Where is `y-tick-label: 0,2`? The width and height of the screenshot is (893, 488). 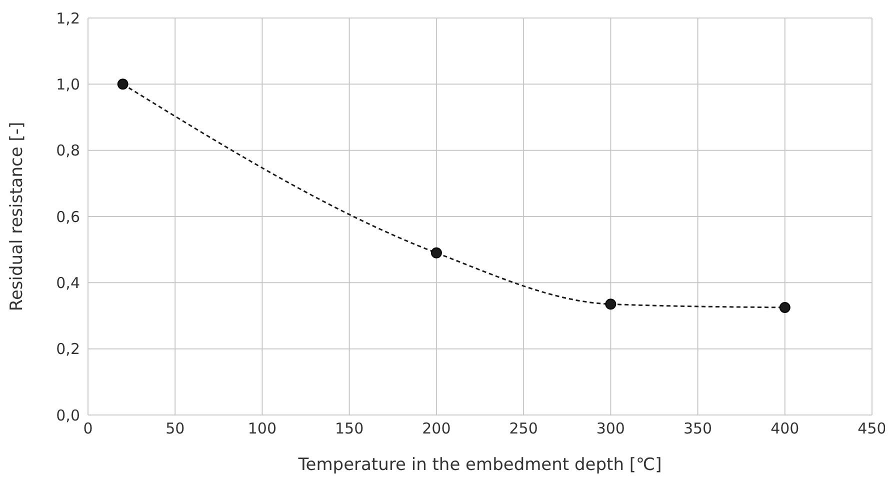
y-tick-label: 0,2 is located at coordinates (68, 349).